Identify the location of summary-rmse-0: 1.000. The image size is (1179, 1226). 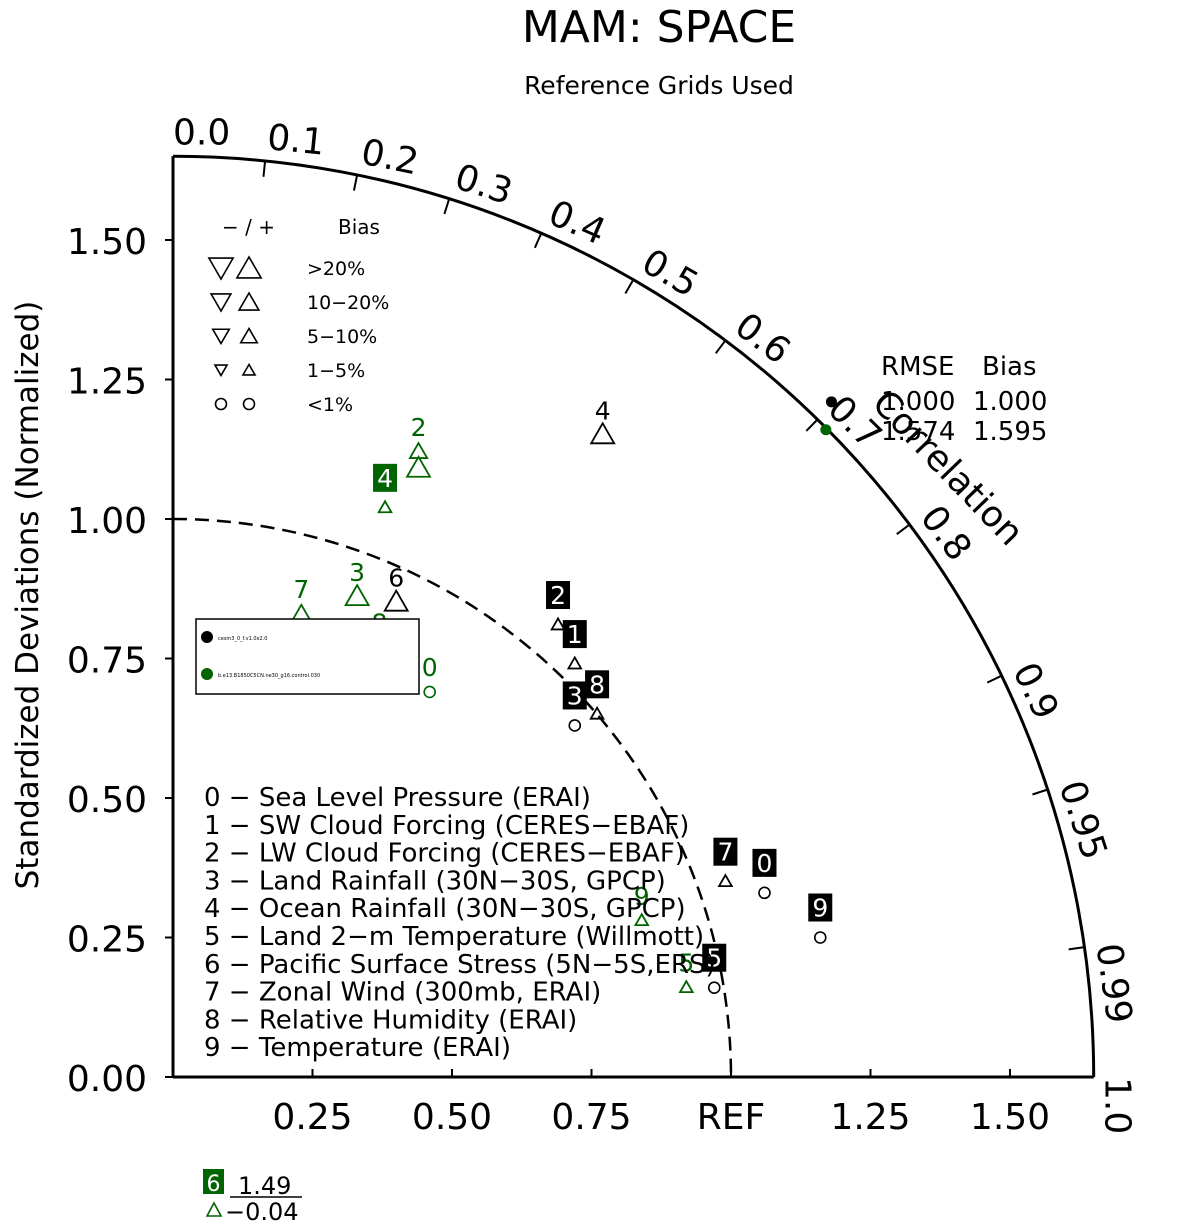
(918, 402).